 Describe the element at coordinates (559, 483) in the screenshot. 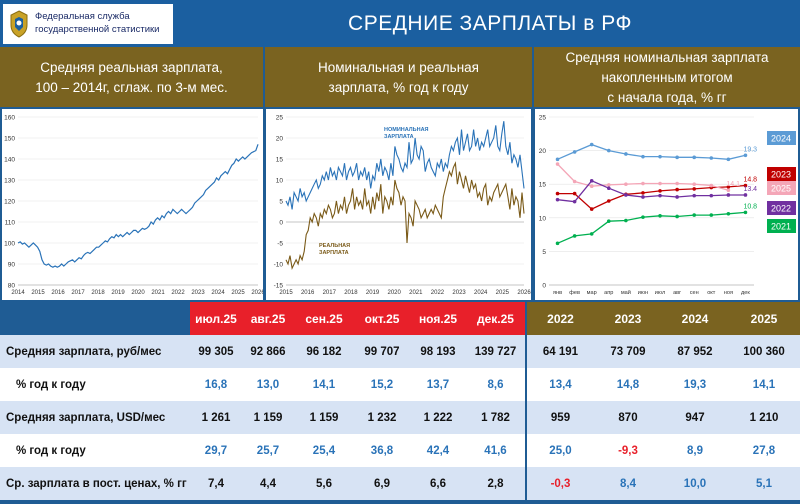

I see `table-cell: -0,3` at that location.